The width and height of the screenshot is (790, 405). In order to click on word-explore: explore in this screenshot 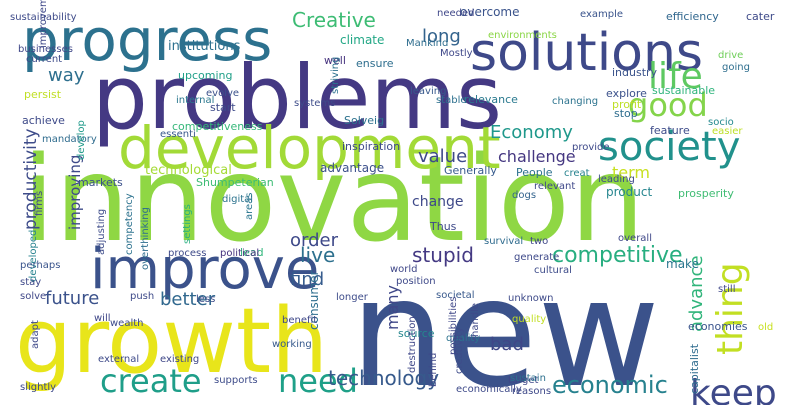, I will do `click(626, 93)`.